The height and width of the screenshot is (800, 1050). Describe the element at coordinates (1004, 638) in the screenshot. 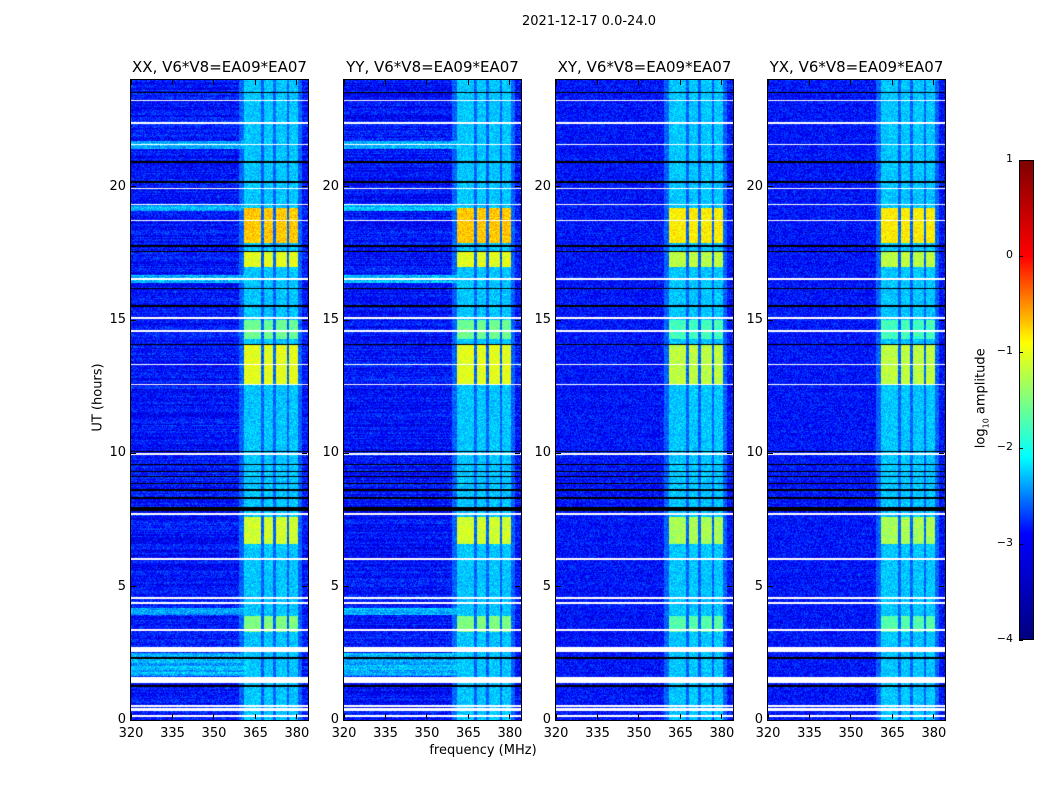

I see `colorbar-tick-label: −4` at that location.